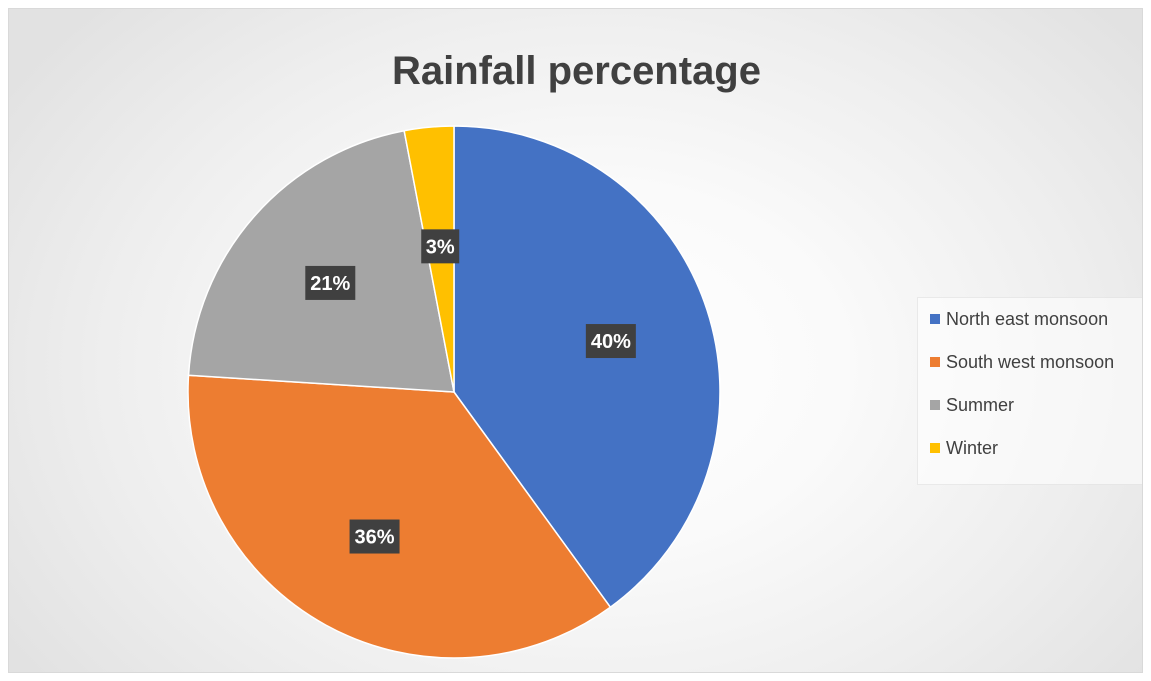 The width and height of the screenshot is (1151, 681). I want to click on data-label-summer: 21%, so click(330, 282).